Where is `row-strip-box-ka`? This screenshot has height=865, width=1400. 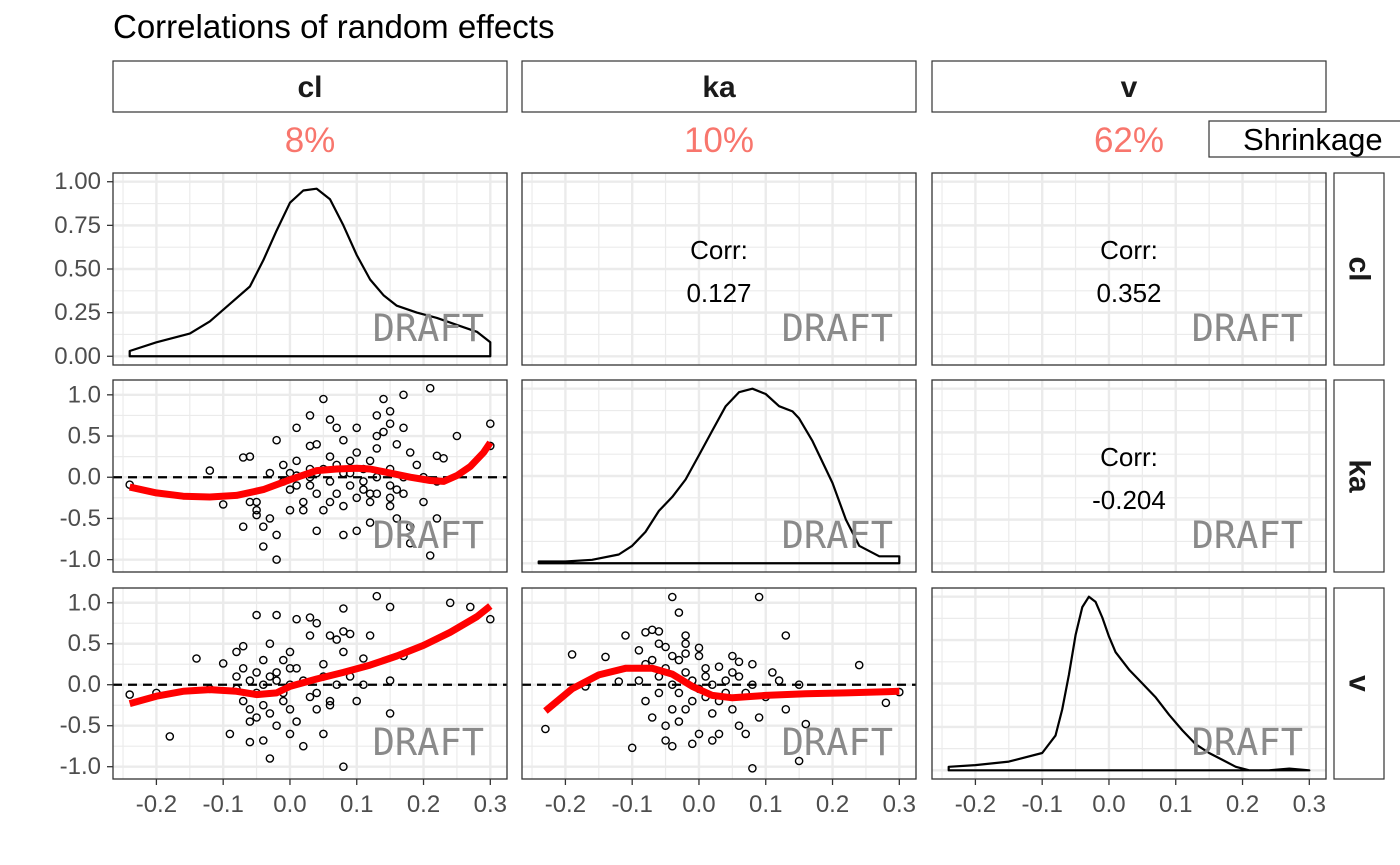 row-strip-box-ka is located at coordinates (1359, 476).